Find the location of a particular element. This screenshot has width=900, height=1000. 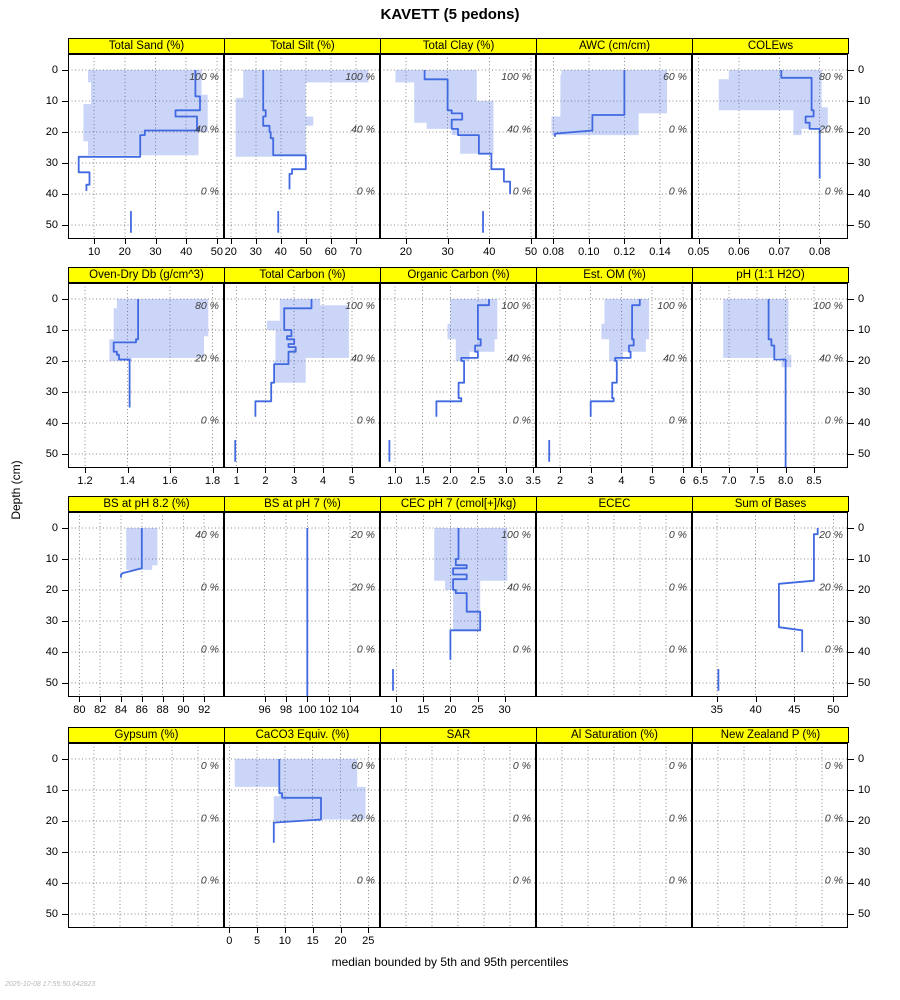

depth-tick-label-right: 40 is located at coordinates (864, 194).